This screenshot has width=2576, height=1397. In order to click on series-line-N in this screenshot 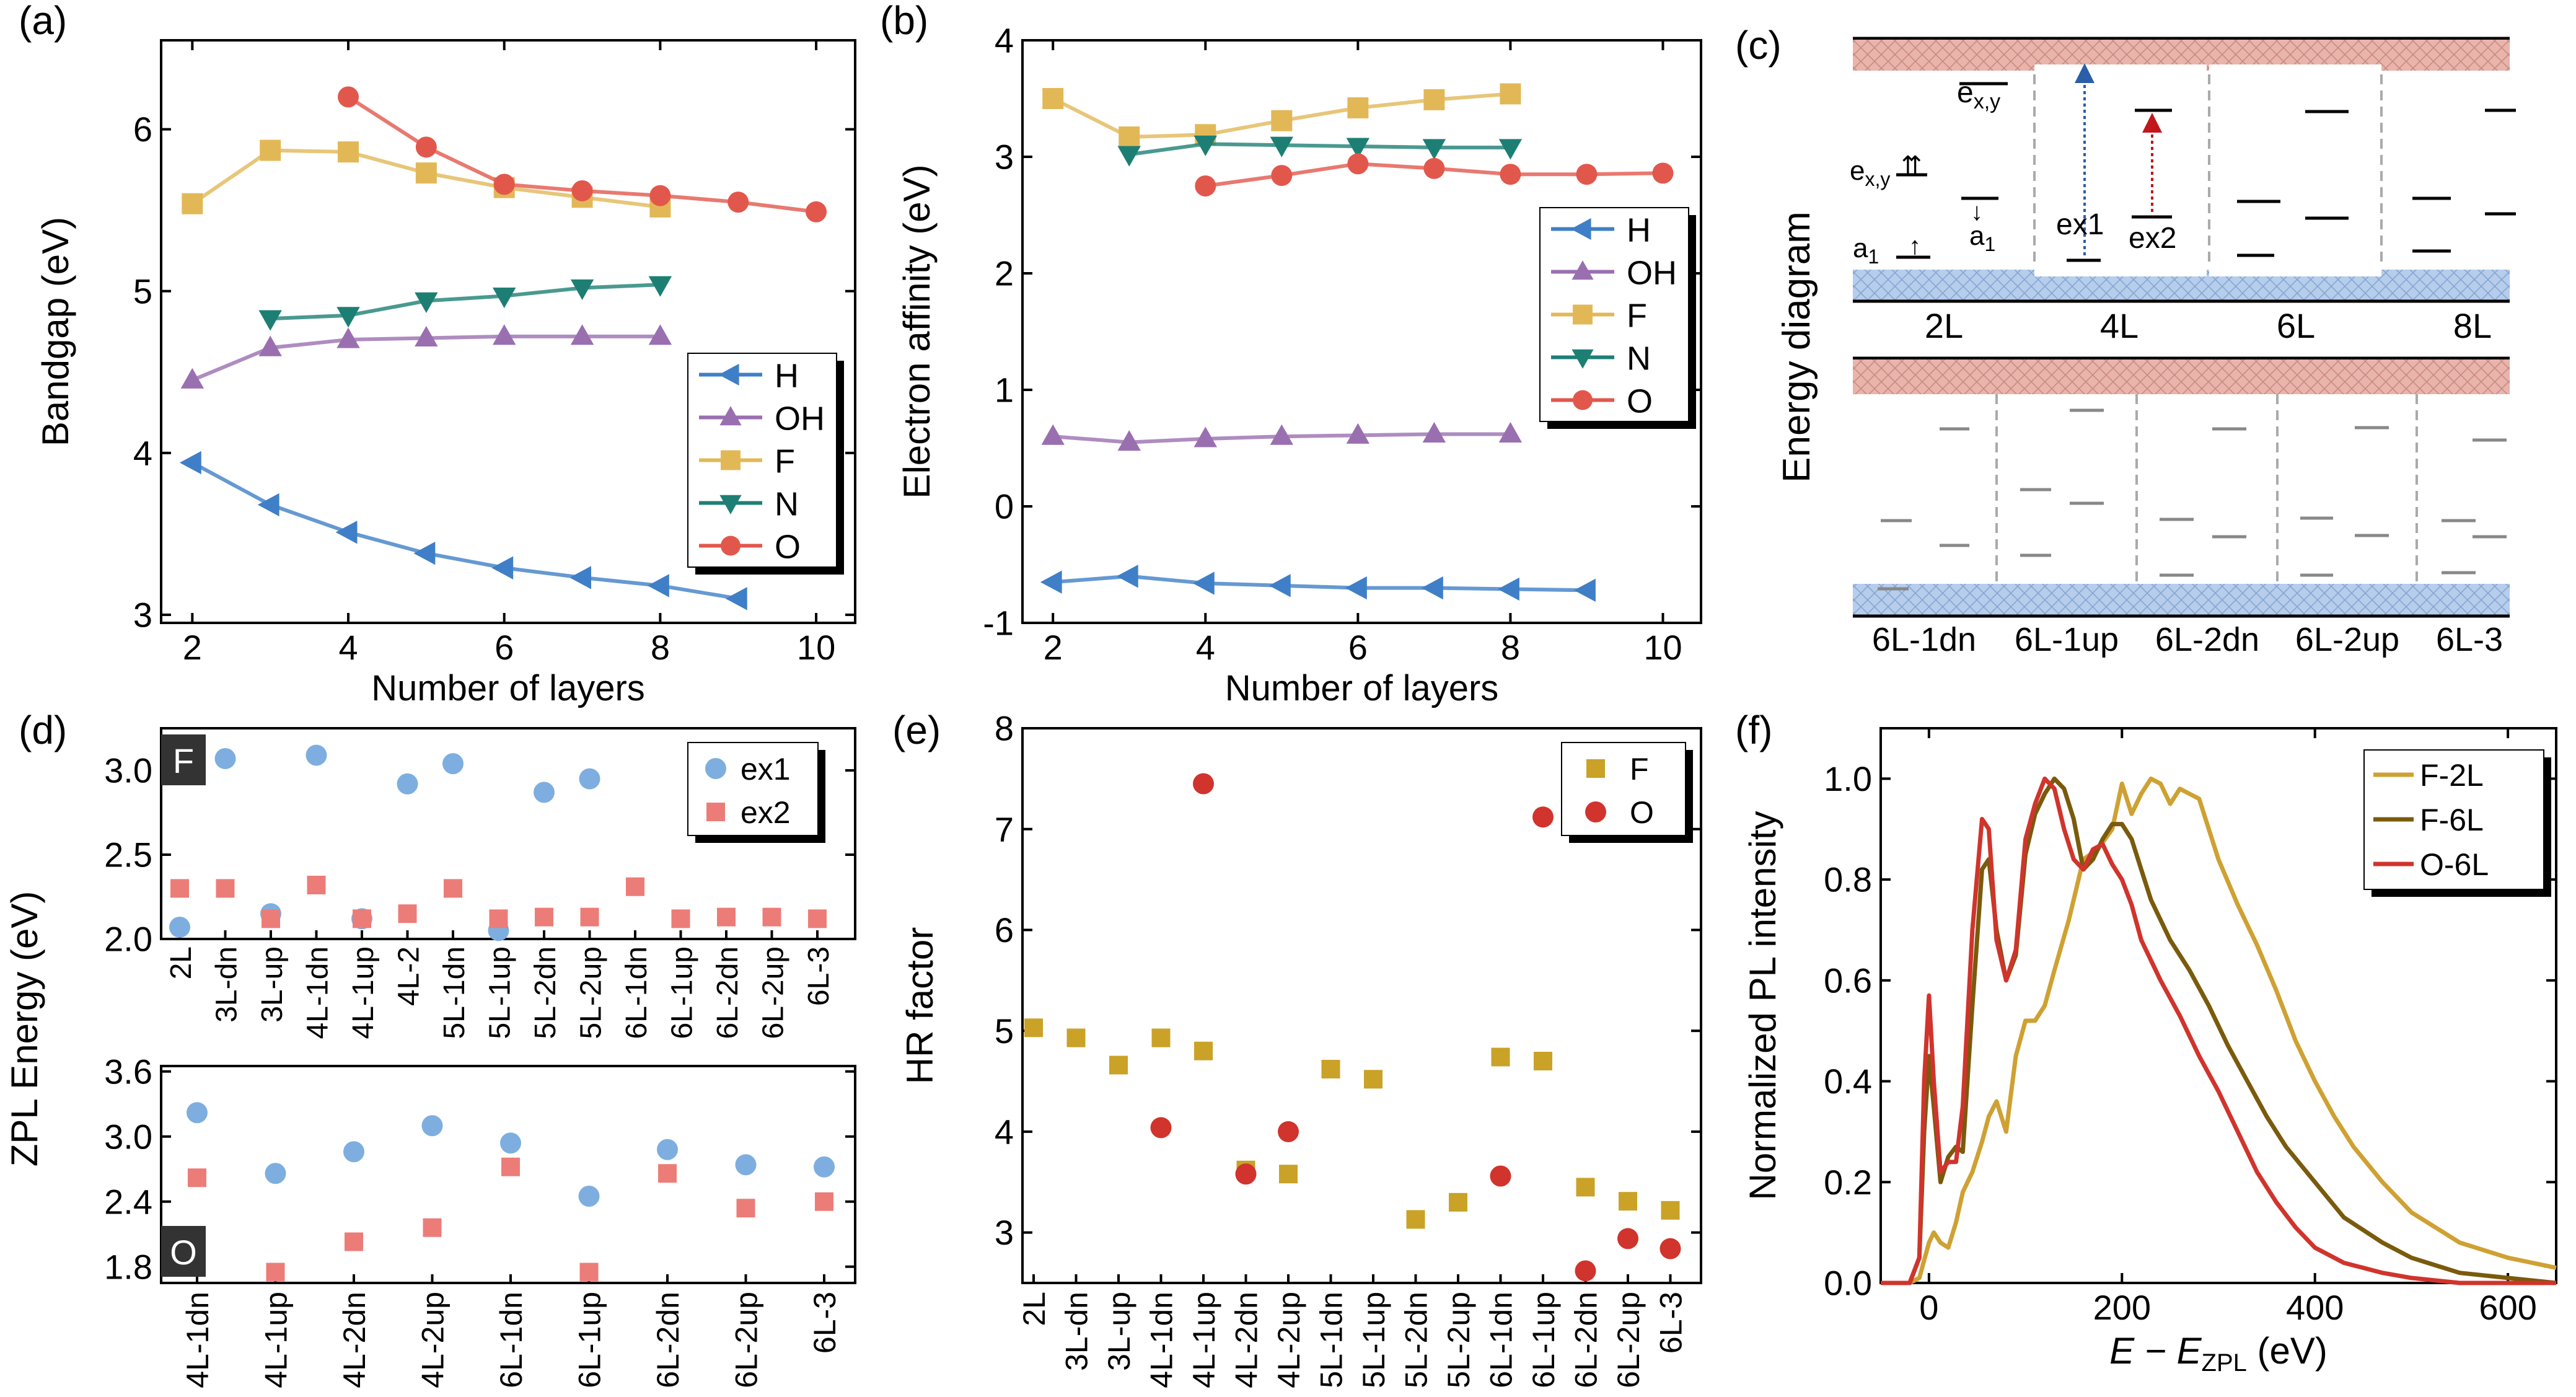, I will do `click(1319, 149)`.